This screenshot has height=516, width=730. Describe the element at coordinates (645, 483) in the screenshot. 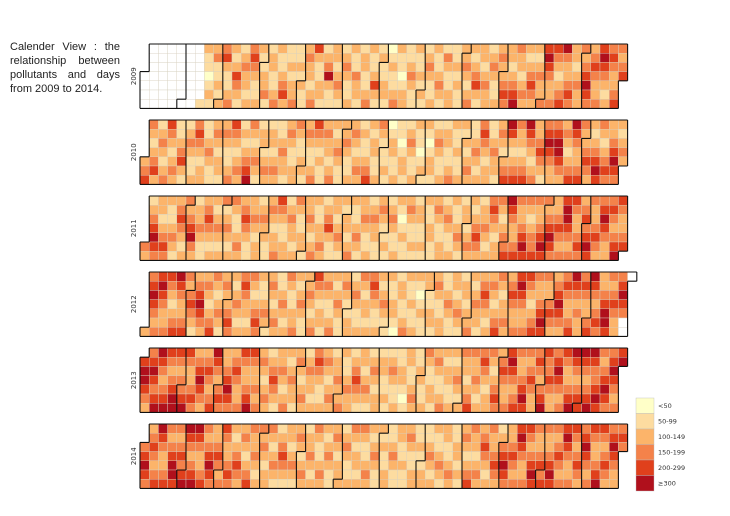

I see `legend-swatch` at that location.